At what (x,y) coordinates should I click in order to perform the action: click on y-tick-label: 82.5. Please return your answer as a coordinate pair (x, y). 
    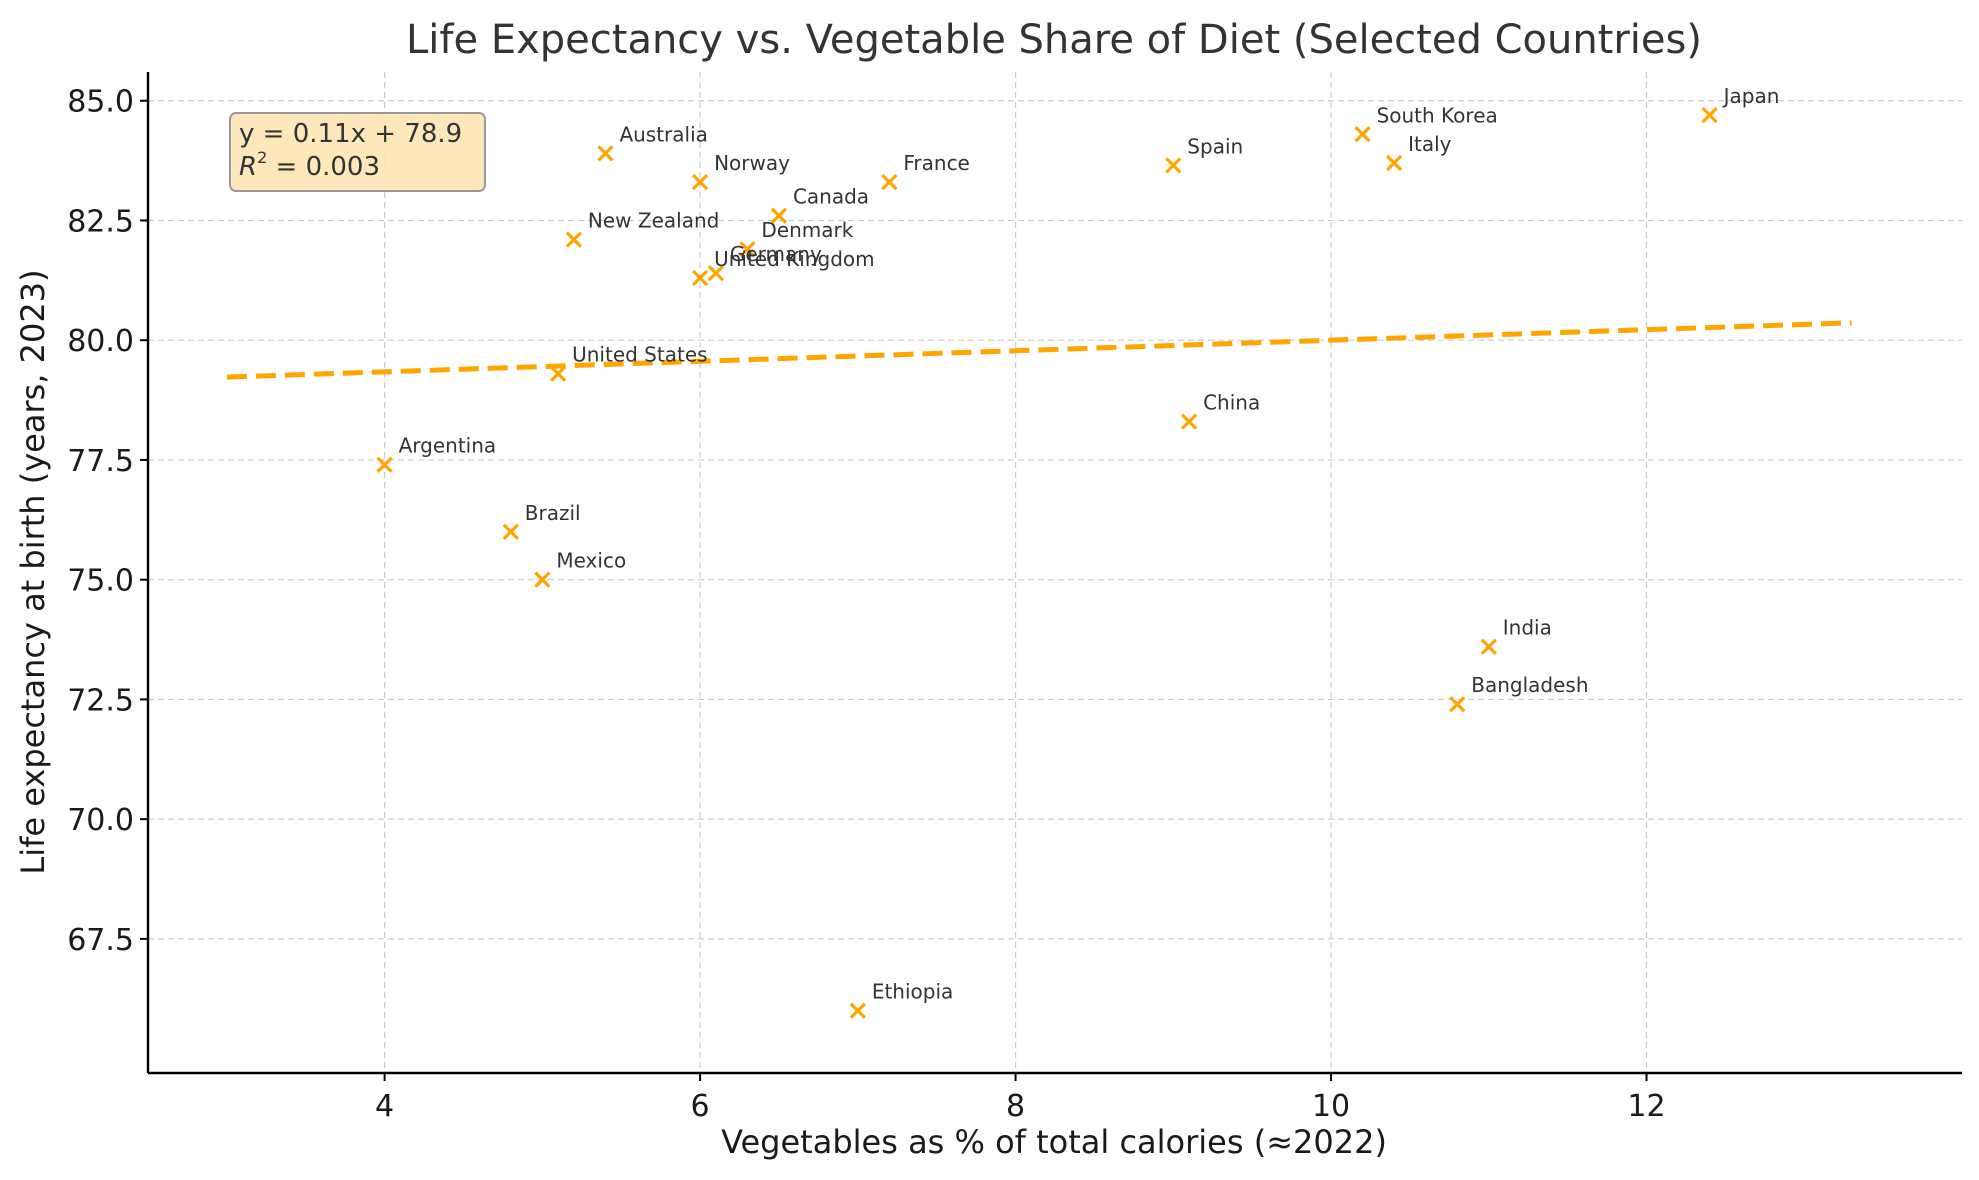
    Looking at the image, I should click on (100, 221).